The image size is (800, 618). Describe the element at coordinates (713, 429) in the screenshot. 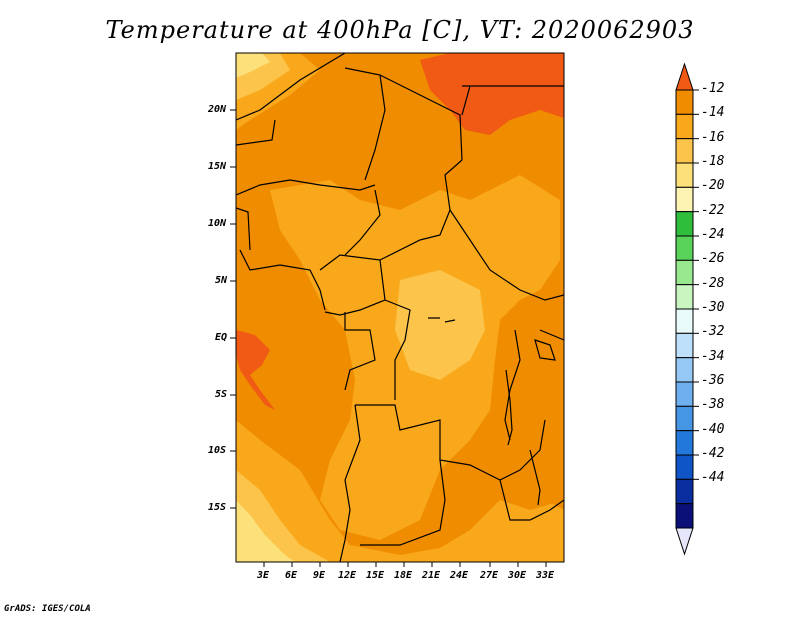

I see `colorbar-label: -40` at that location.